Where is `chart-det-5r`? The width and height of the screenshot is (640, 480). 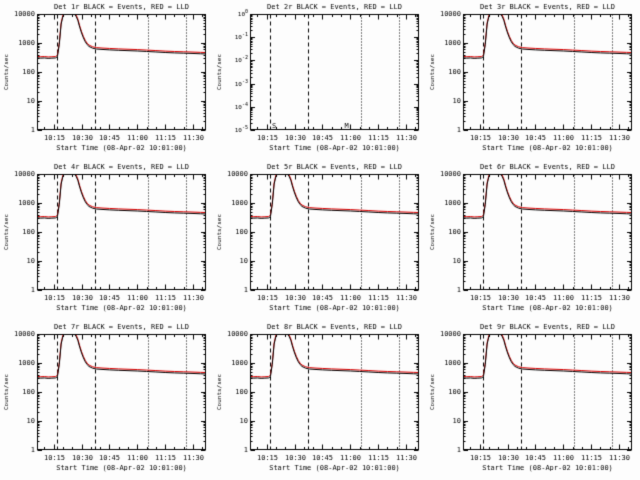 chart-det-5r is located at coordinates (319, 240).